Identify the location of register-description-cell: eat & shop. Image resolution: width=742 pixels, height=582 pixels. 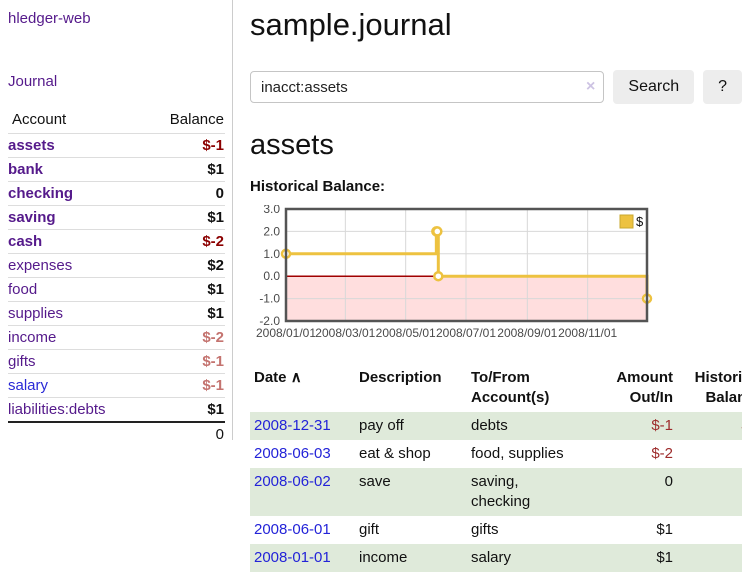
(395, 453).